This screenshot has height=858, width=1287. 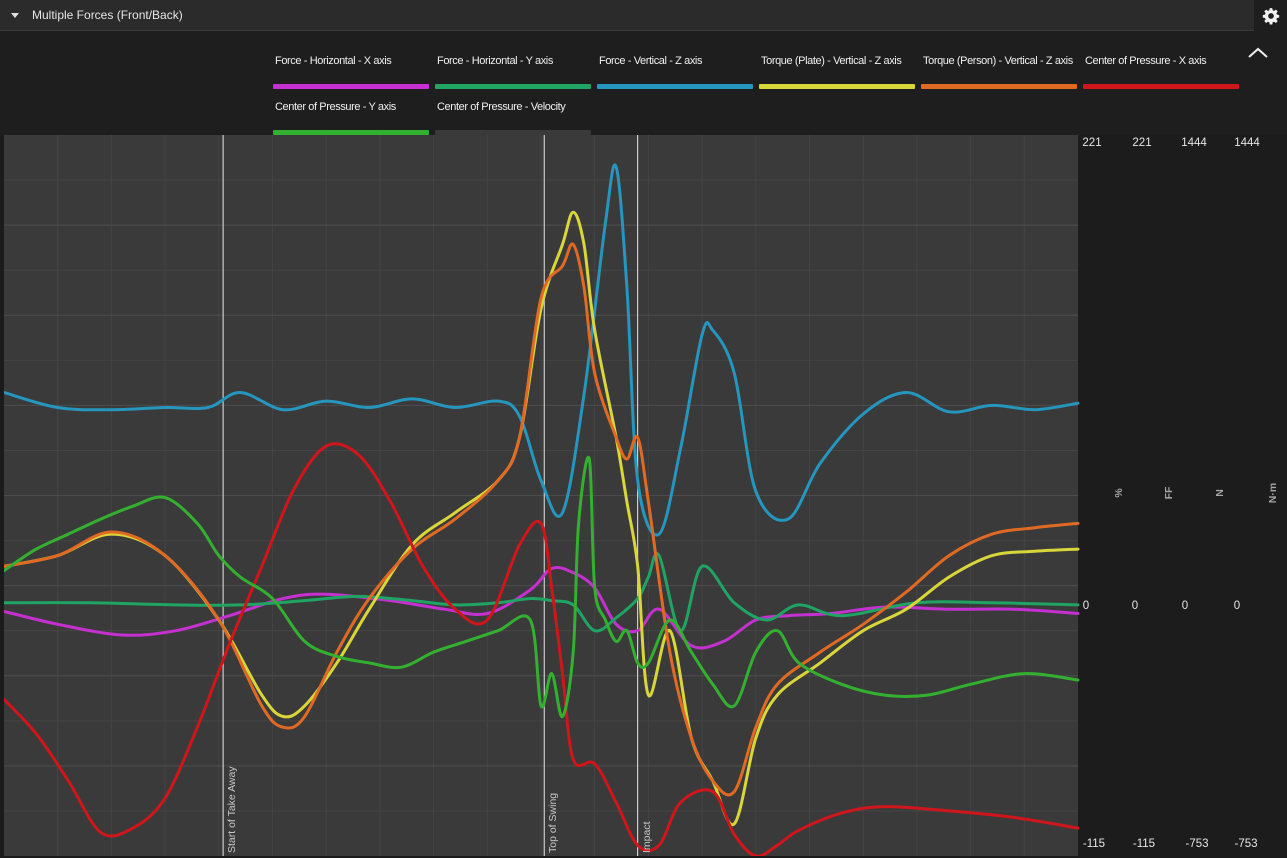 I want to click on axis-unit-label: N, so click(x=1220, y=493).